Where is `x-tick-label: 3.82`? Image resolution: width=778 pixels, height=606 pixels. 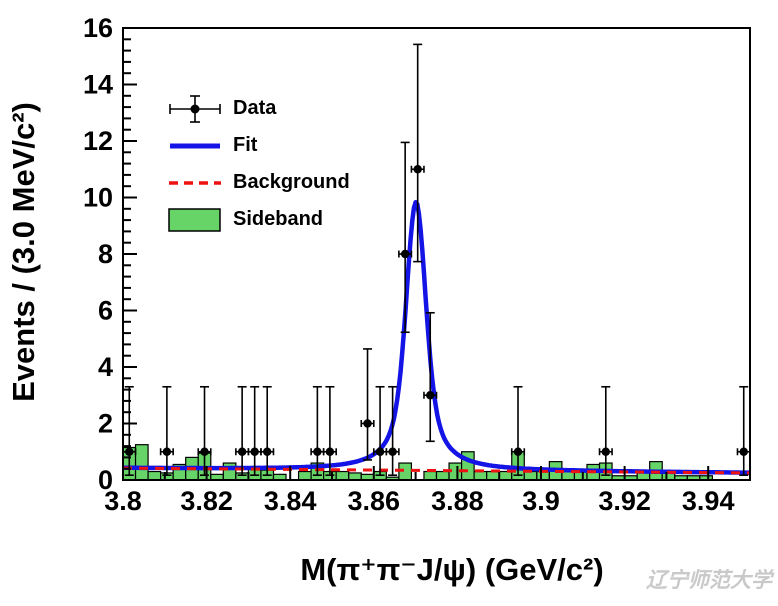 x-tick-label: 3.82 is located at coordinates (206, 501).